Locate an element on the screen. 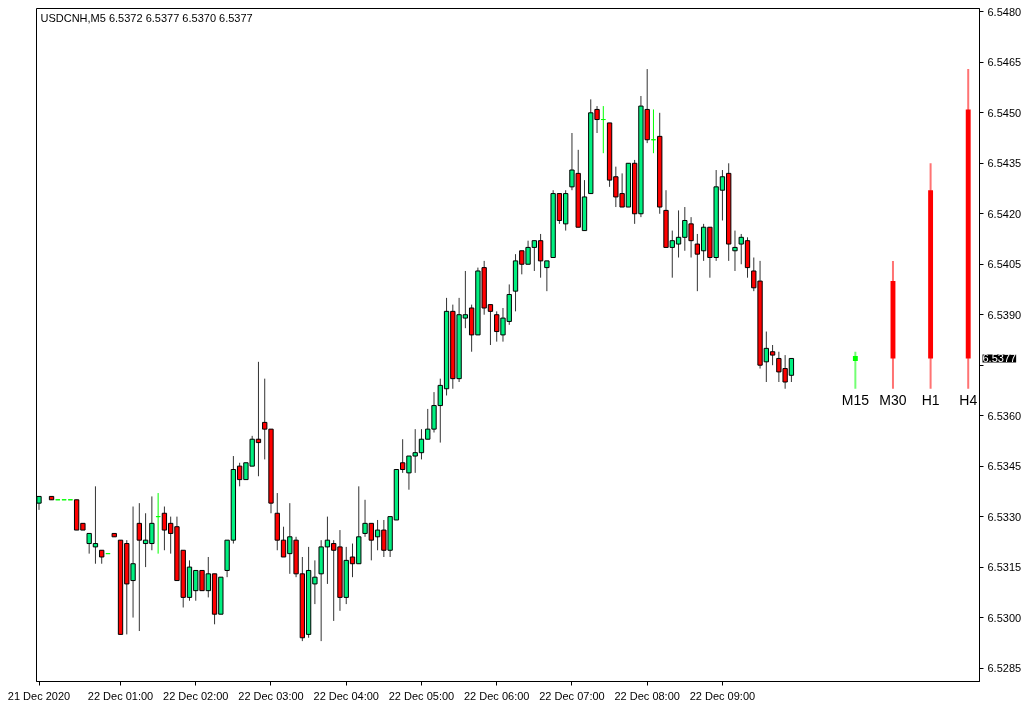 The image size is (1024, 704). text: H1 is located at coordinates (930, 399).